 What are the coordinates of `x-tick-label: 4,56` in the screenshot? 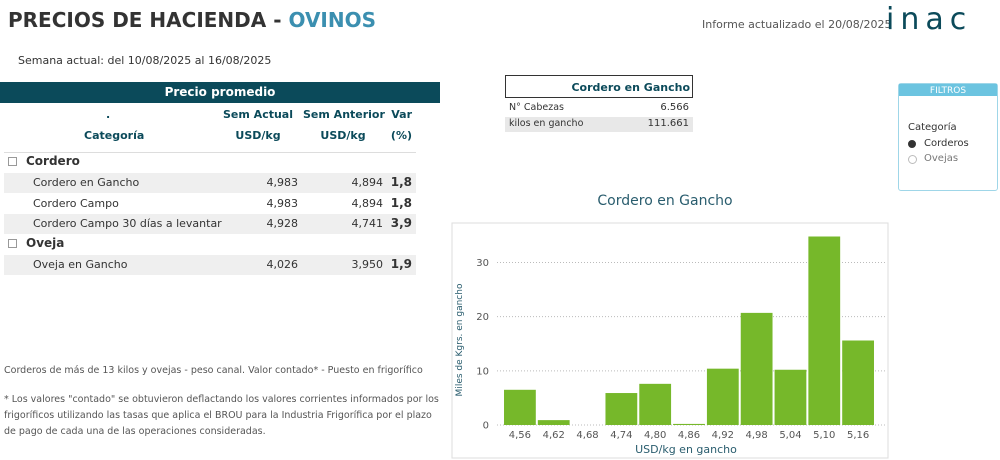 It's located at (520, 435).